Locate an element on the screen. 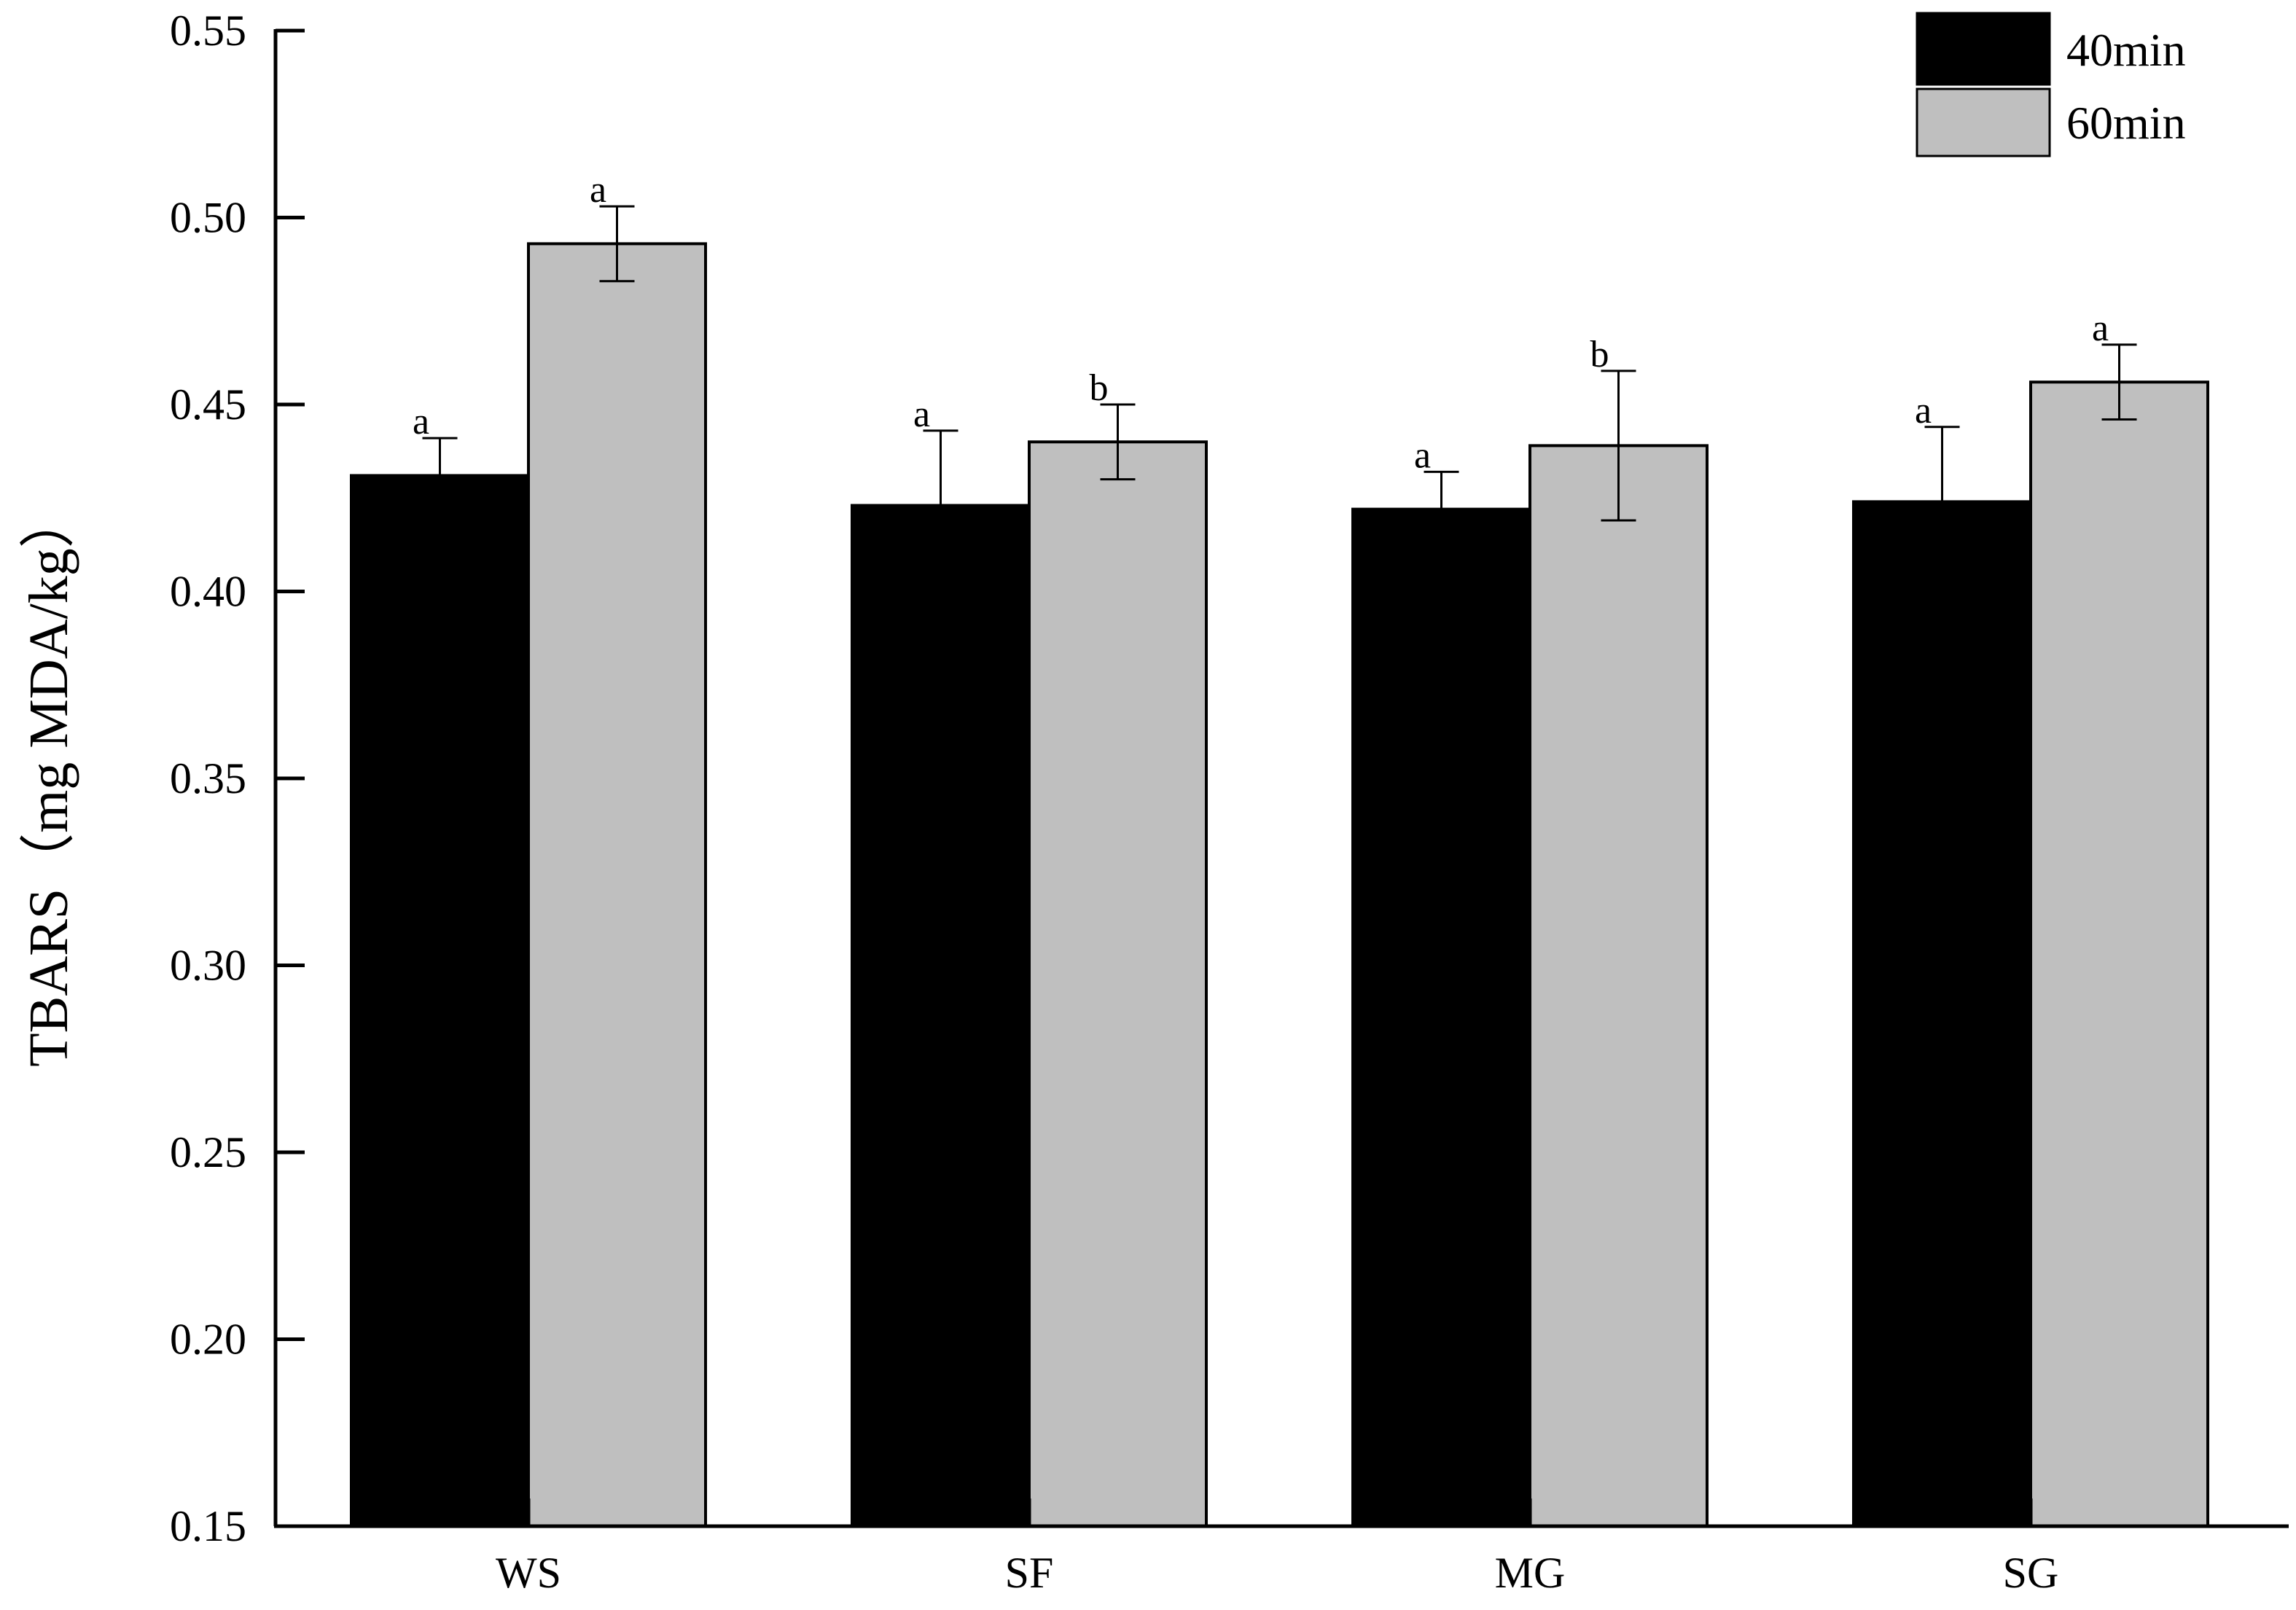 This screenshot has width=2296, height=1610. bar-60min-MG is located at coordinates (1619, 986).